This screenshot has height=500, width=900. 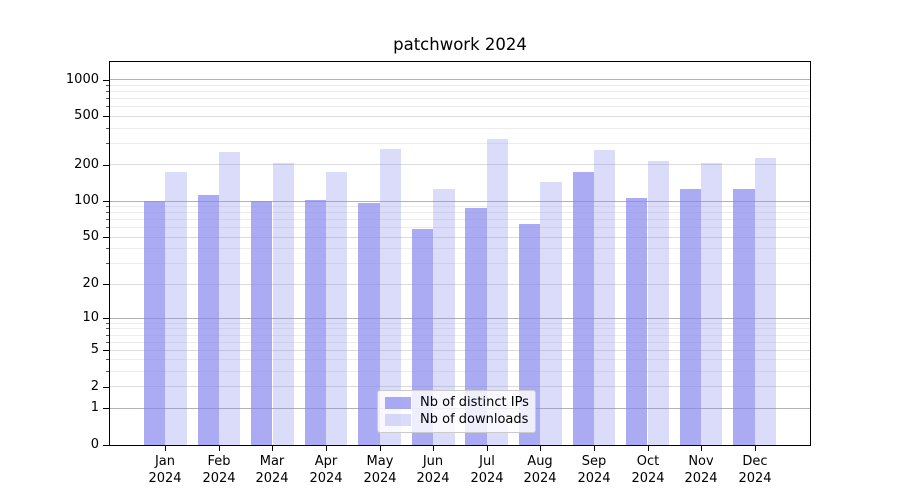 What do you see at coordinates (497, 292) in the screenshot?
I see `bar-downloads-jul` at bounding box center [497, 292].